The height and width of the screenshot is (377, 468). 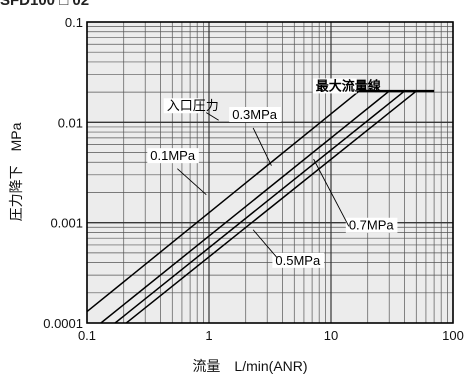 I want to click on y-tick-label: 0.0001, so click(x=63, y=323).